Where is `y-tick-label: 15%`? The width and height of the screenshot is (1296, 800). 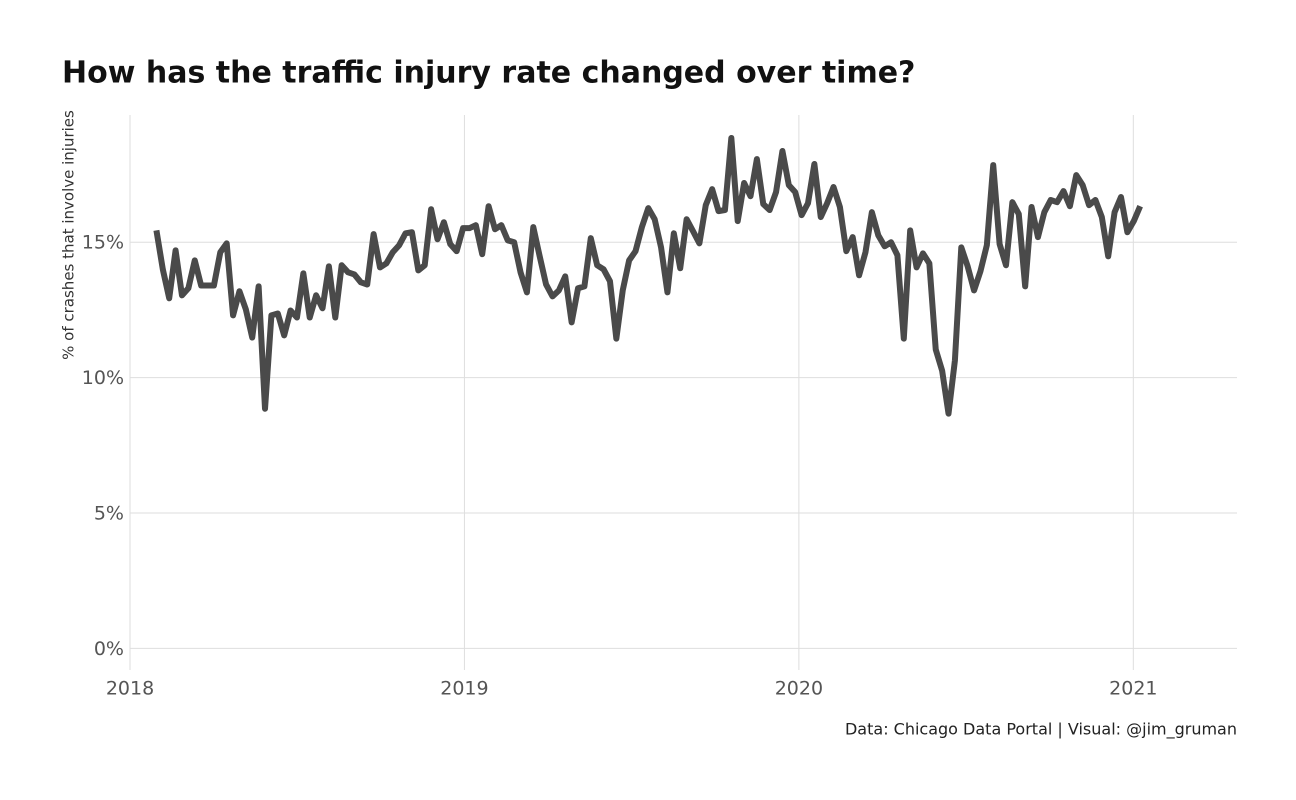
y-tick-label: 15% is located at coordinates (103, 243).